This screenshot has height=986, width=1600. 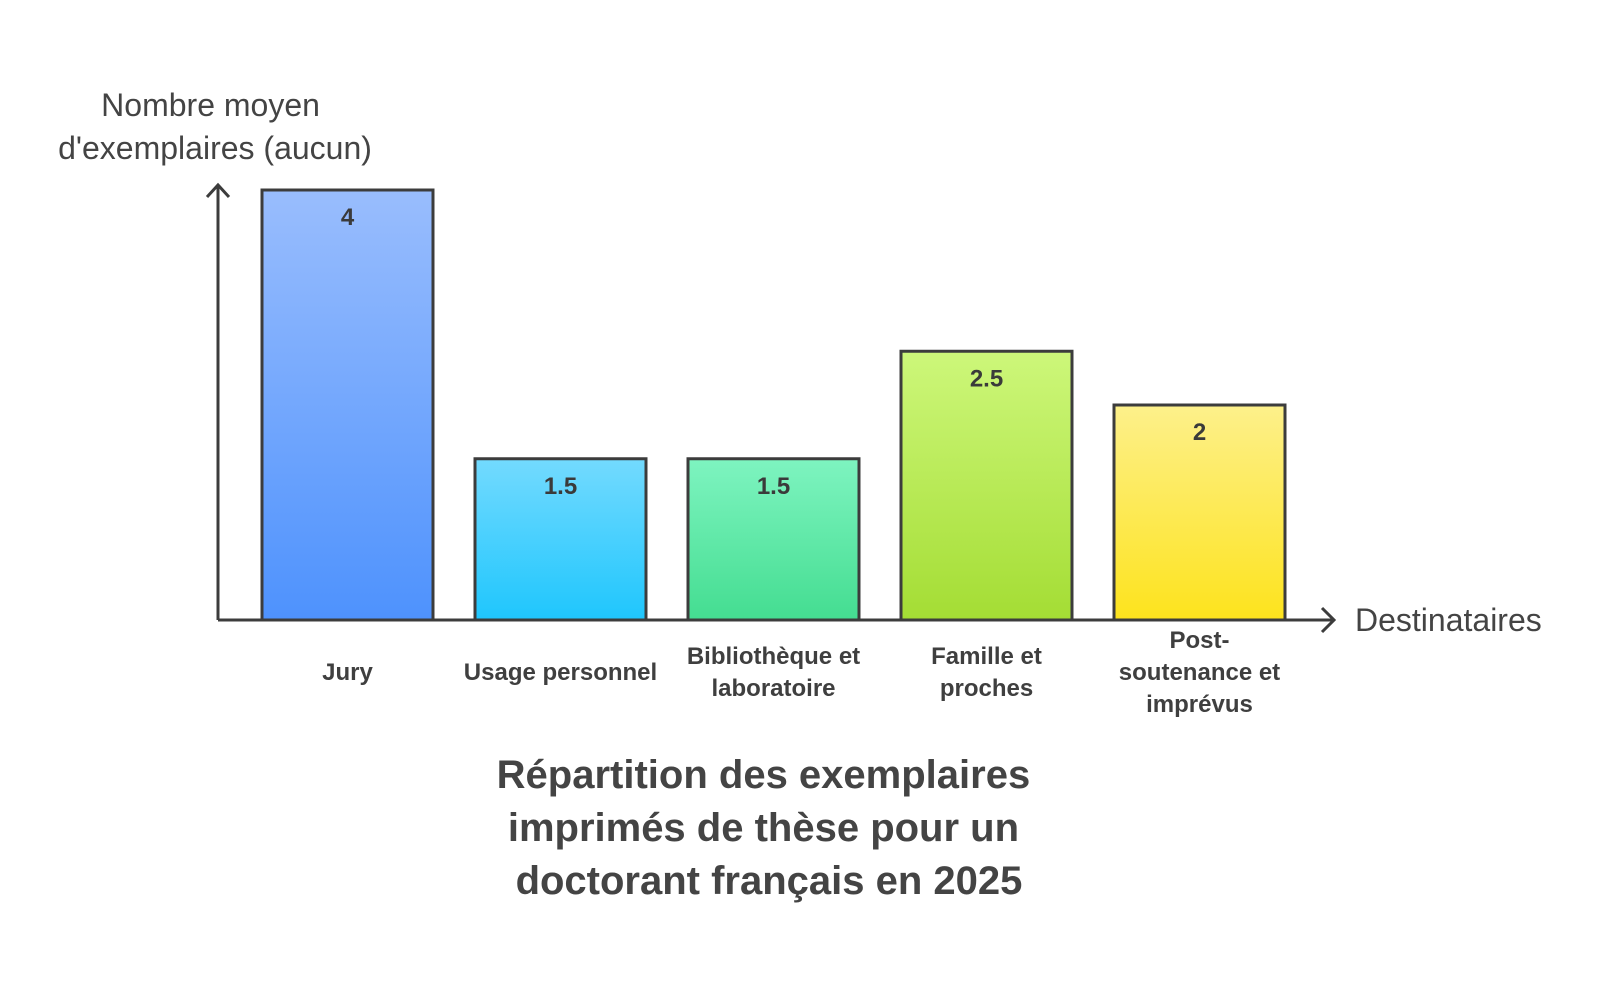 What do you see at coordinates (986, 688) in the screenshot?
I see `category-label-4-line-2: proches` at bounding box center [986, 688].